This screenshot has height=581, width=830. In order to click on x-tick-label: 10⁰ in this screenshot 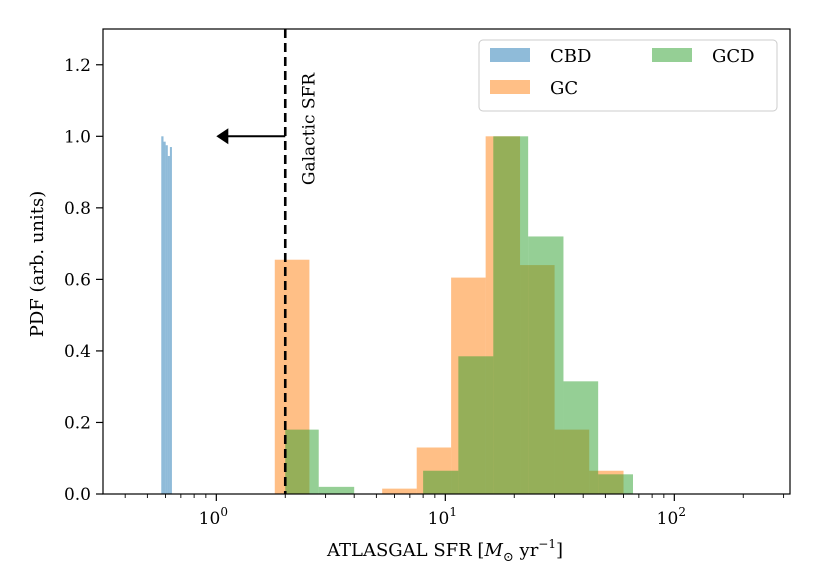, I will do `click(213, 517)`.